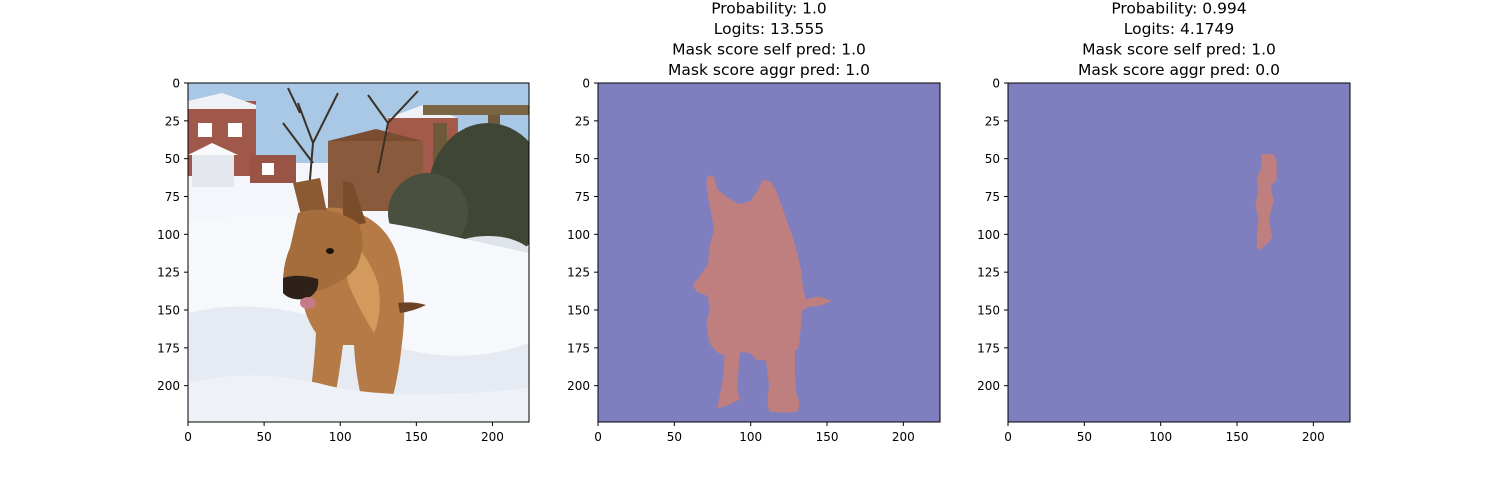  What do you see at coordinates (1178, 9) in the screenshot?
I see `title-line: Probability: 0.994` at bounding box center [1178, 9].